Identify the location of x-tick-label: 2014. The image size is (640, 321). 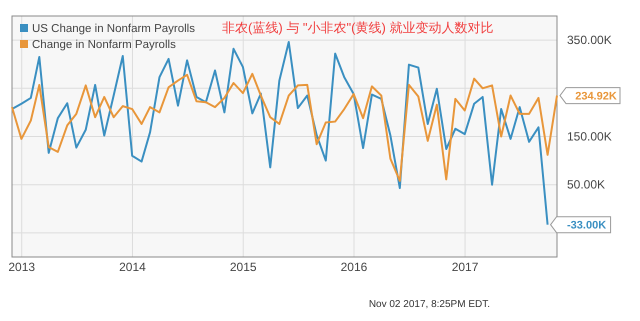
(132, 267).